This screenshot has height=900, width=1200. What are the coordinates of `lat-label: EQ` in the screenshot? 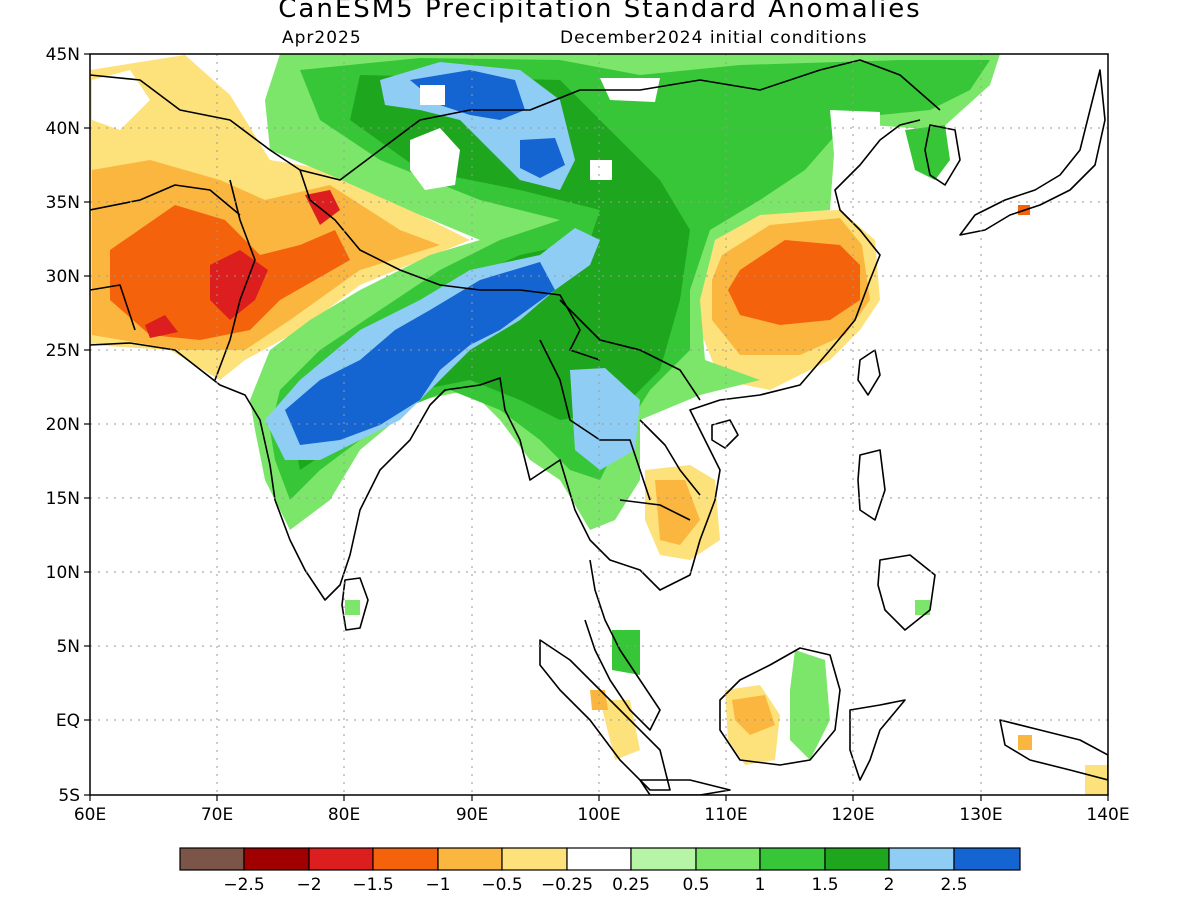 It's located at (68, 721).